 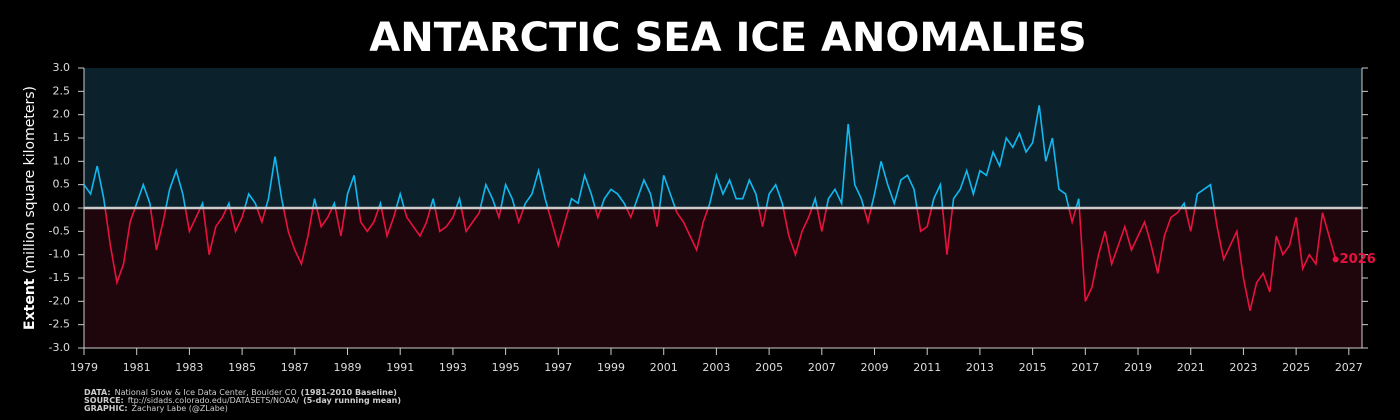 I want to click on footer-text: Zachary Labe (@ZLabe), so click(x=180, y=408).